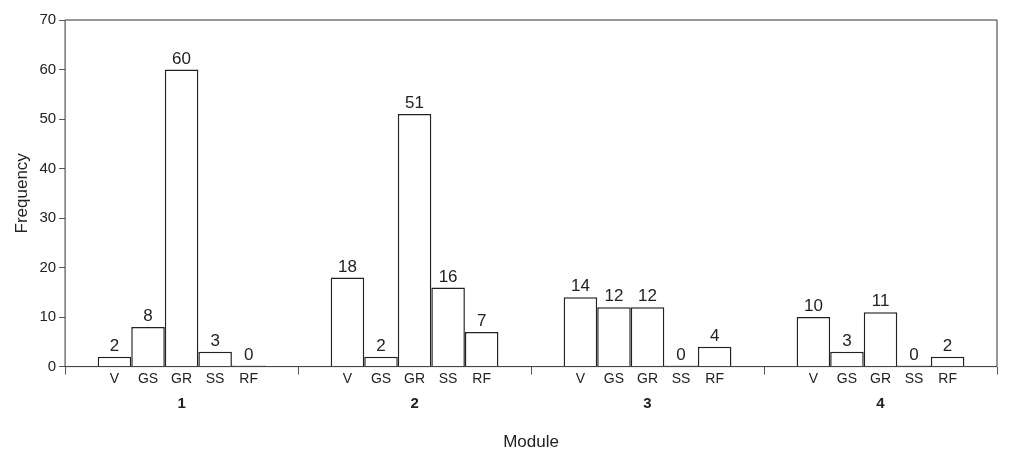  I want to click on y-tick-label: 50, so click(48, 118).